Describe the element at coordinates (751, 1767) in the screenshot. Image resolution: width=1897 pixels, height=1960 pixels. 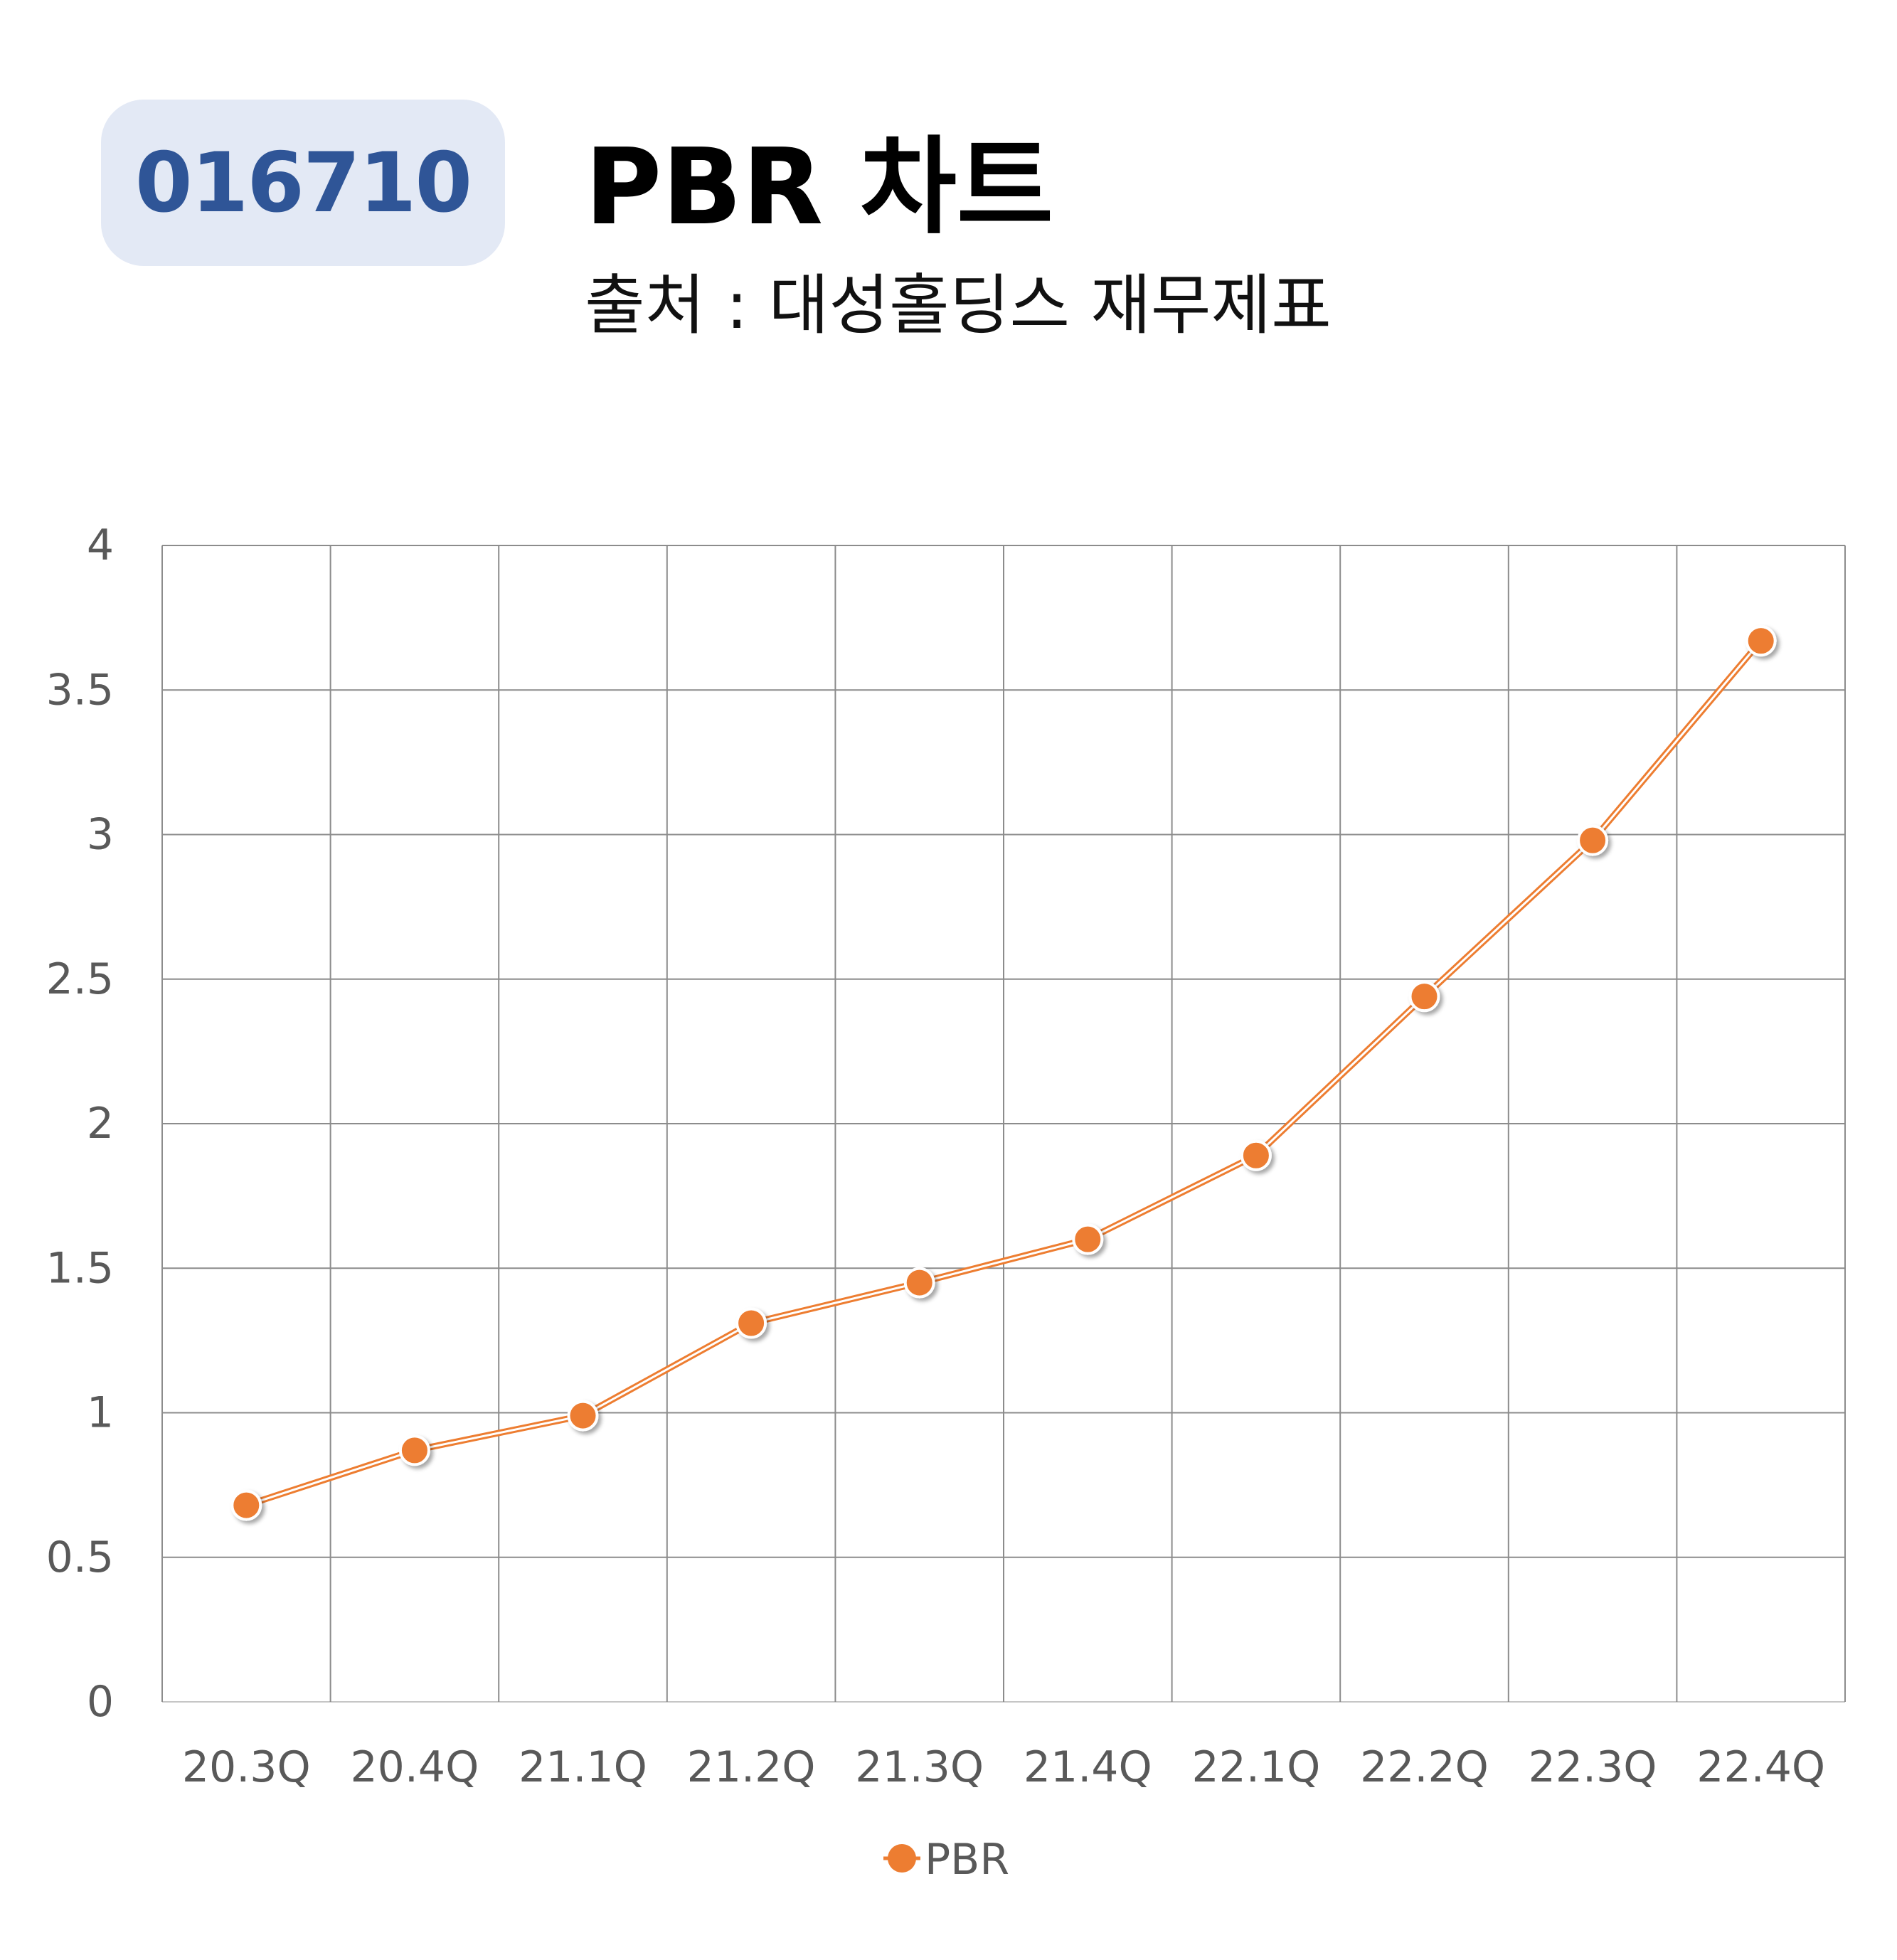
I see `x-tick-label: 21.2Q` at that location.